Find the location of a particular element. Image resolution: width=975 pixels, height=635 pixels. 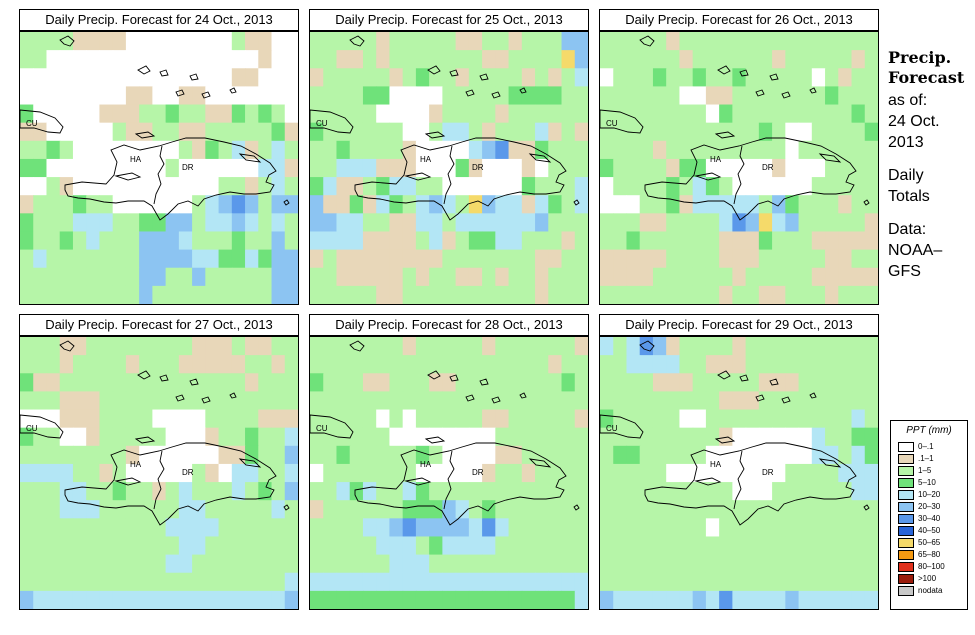

country-label: CU is located at coordinates (32, 428).